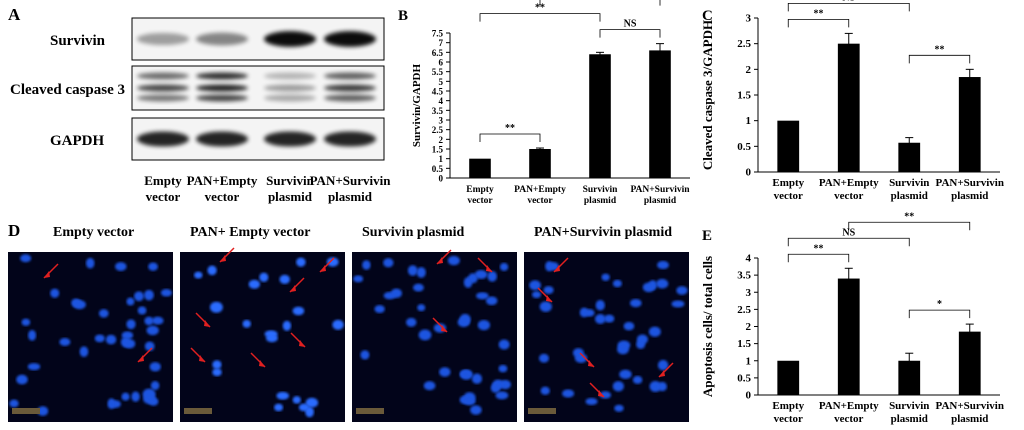  What do you see at coordinates (417, 105) in the screenshot?
I see `y-axis-label: Survivin/GAPDH` at bounding box center [417, 105].